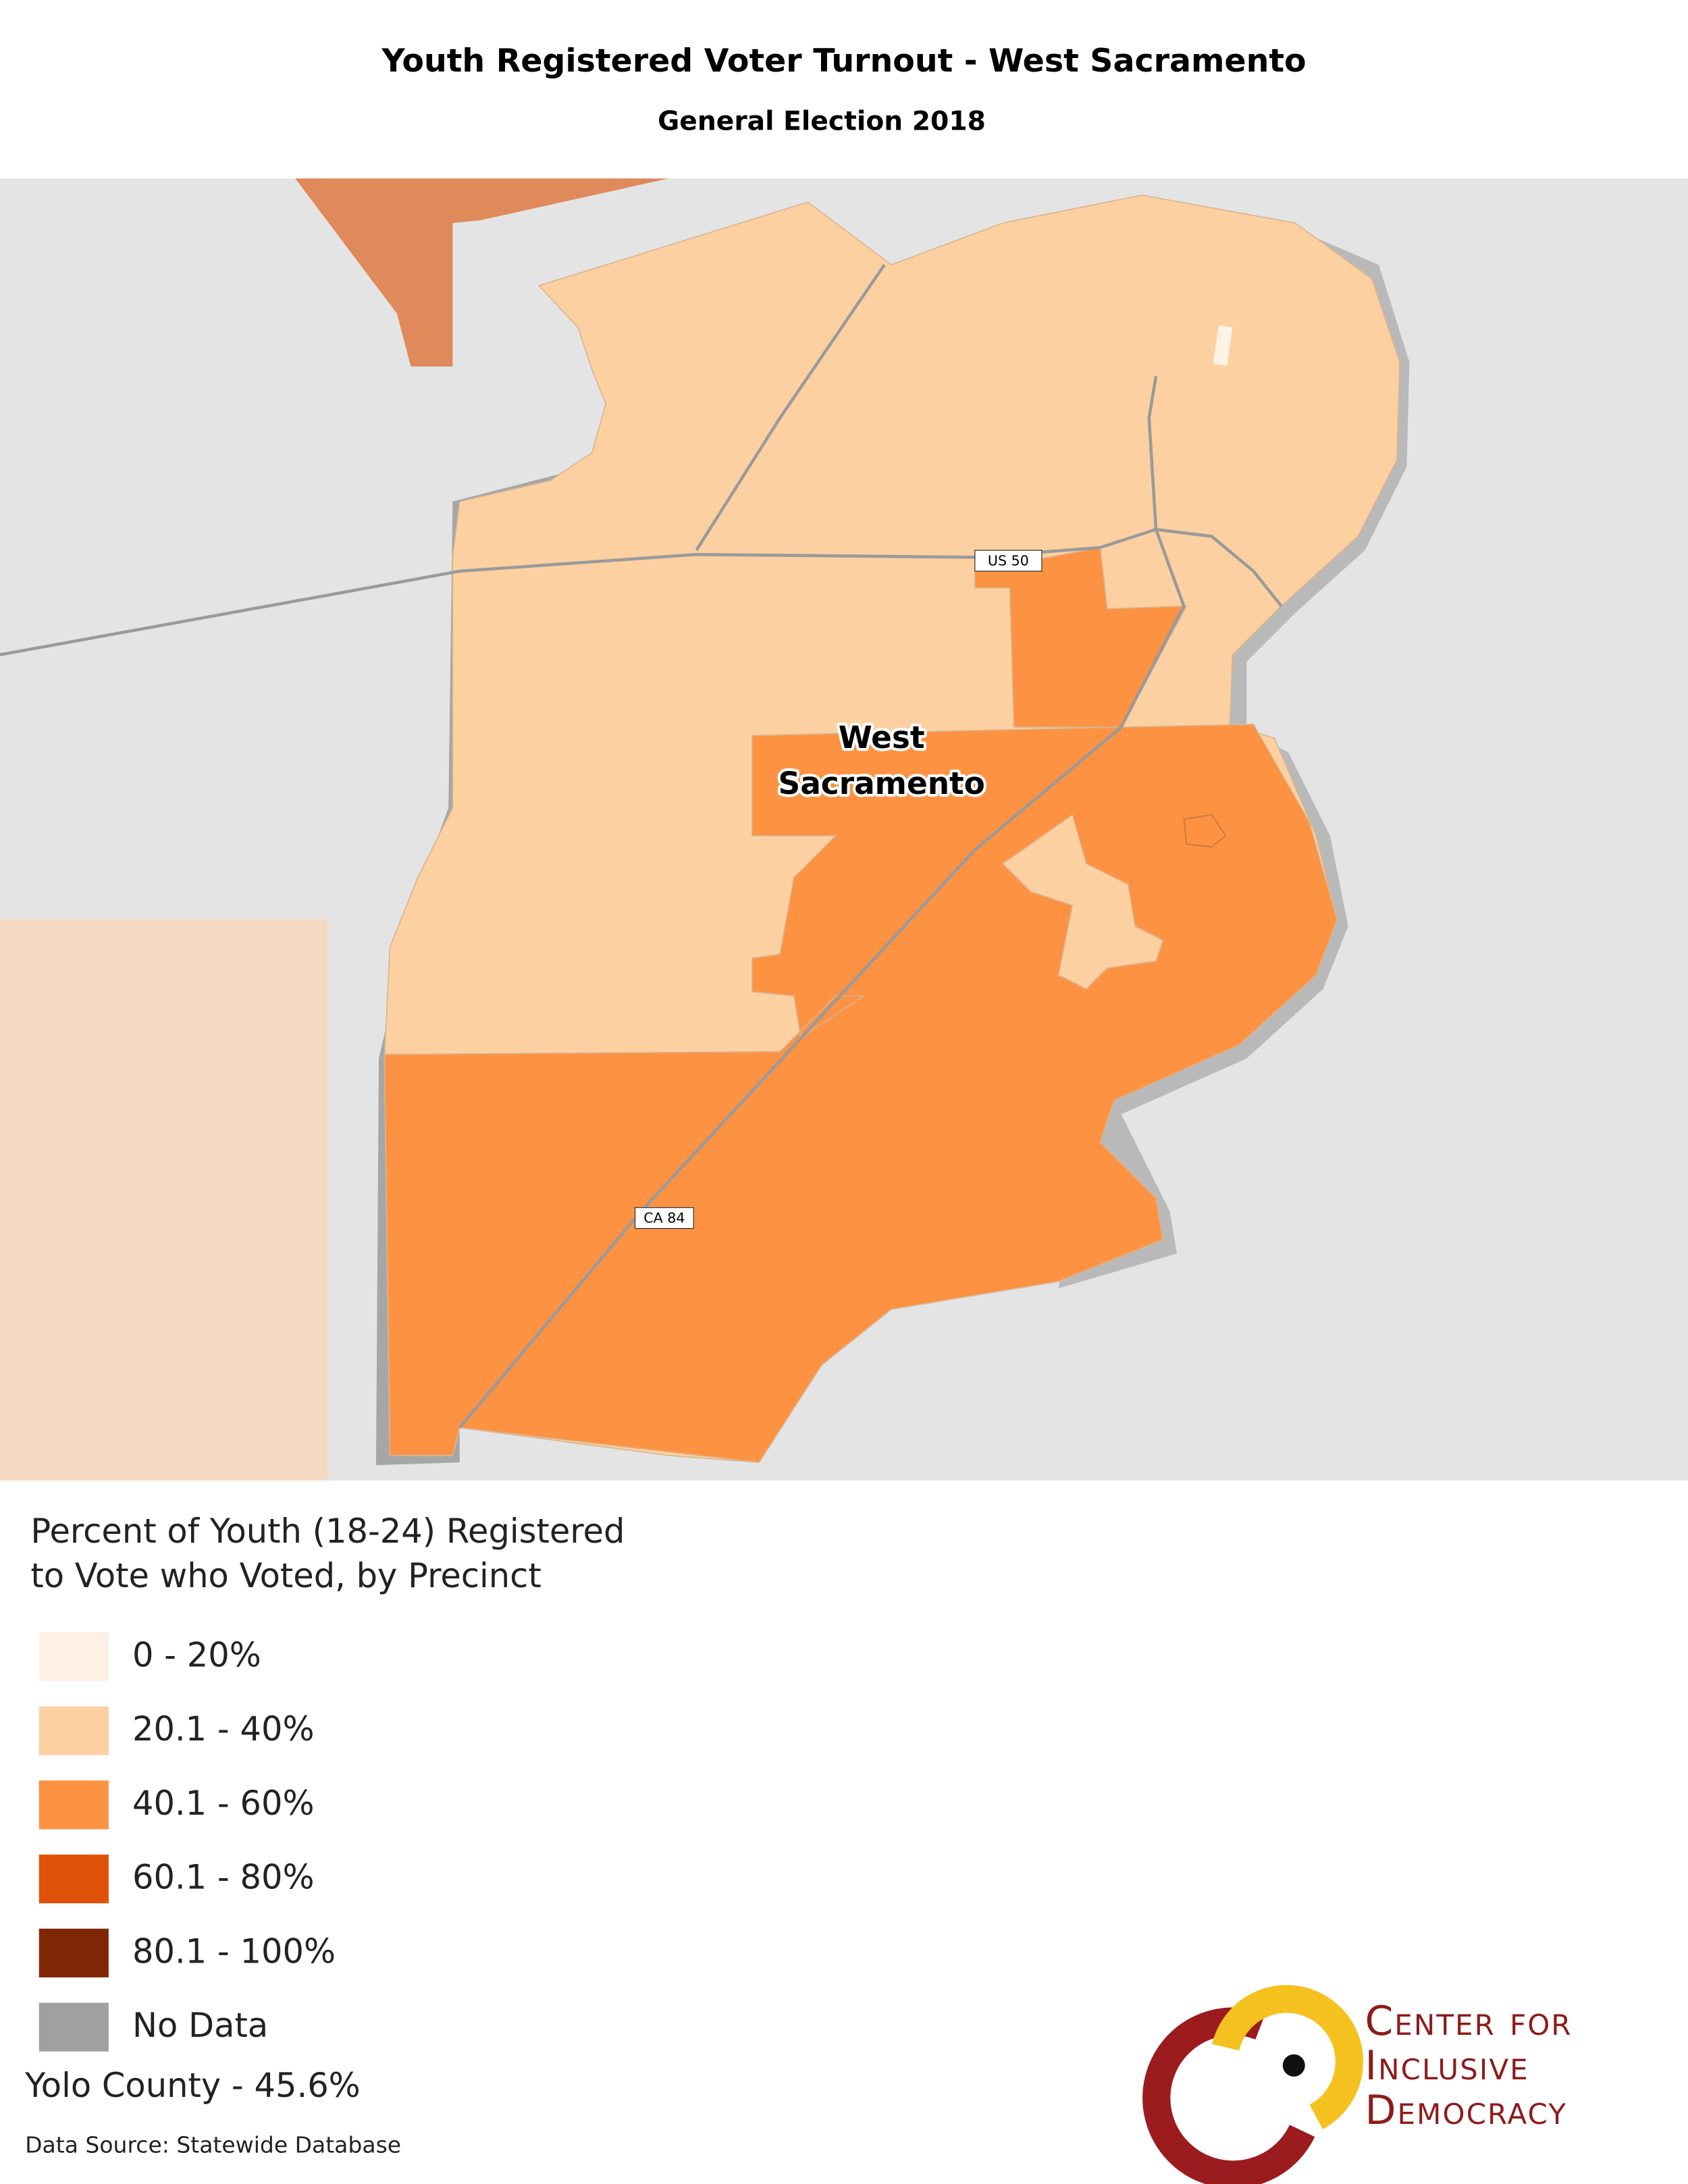 This screenshot has height=2184, width=1688. What do you see at coordinates (1469, 2021) in the screenshot?
I see `logo-line: Center for` at bounding box center [1469, 2021].